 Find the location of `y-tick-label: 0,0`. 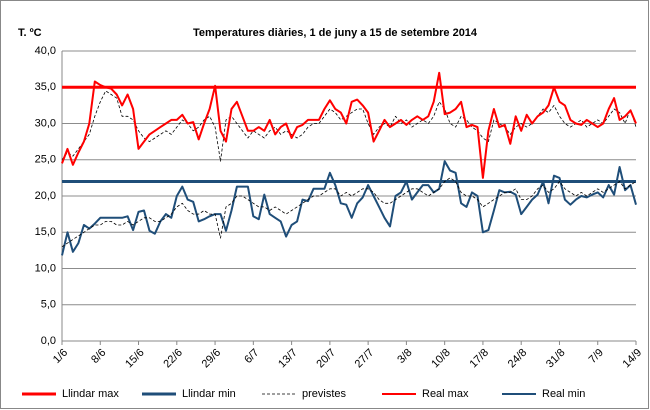

y-tick-label: 0,0 is located at coordinates (48, 341).